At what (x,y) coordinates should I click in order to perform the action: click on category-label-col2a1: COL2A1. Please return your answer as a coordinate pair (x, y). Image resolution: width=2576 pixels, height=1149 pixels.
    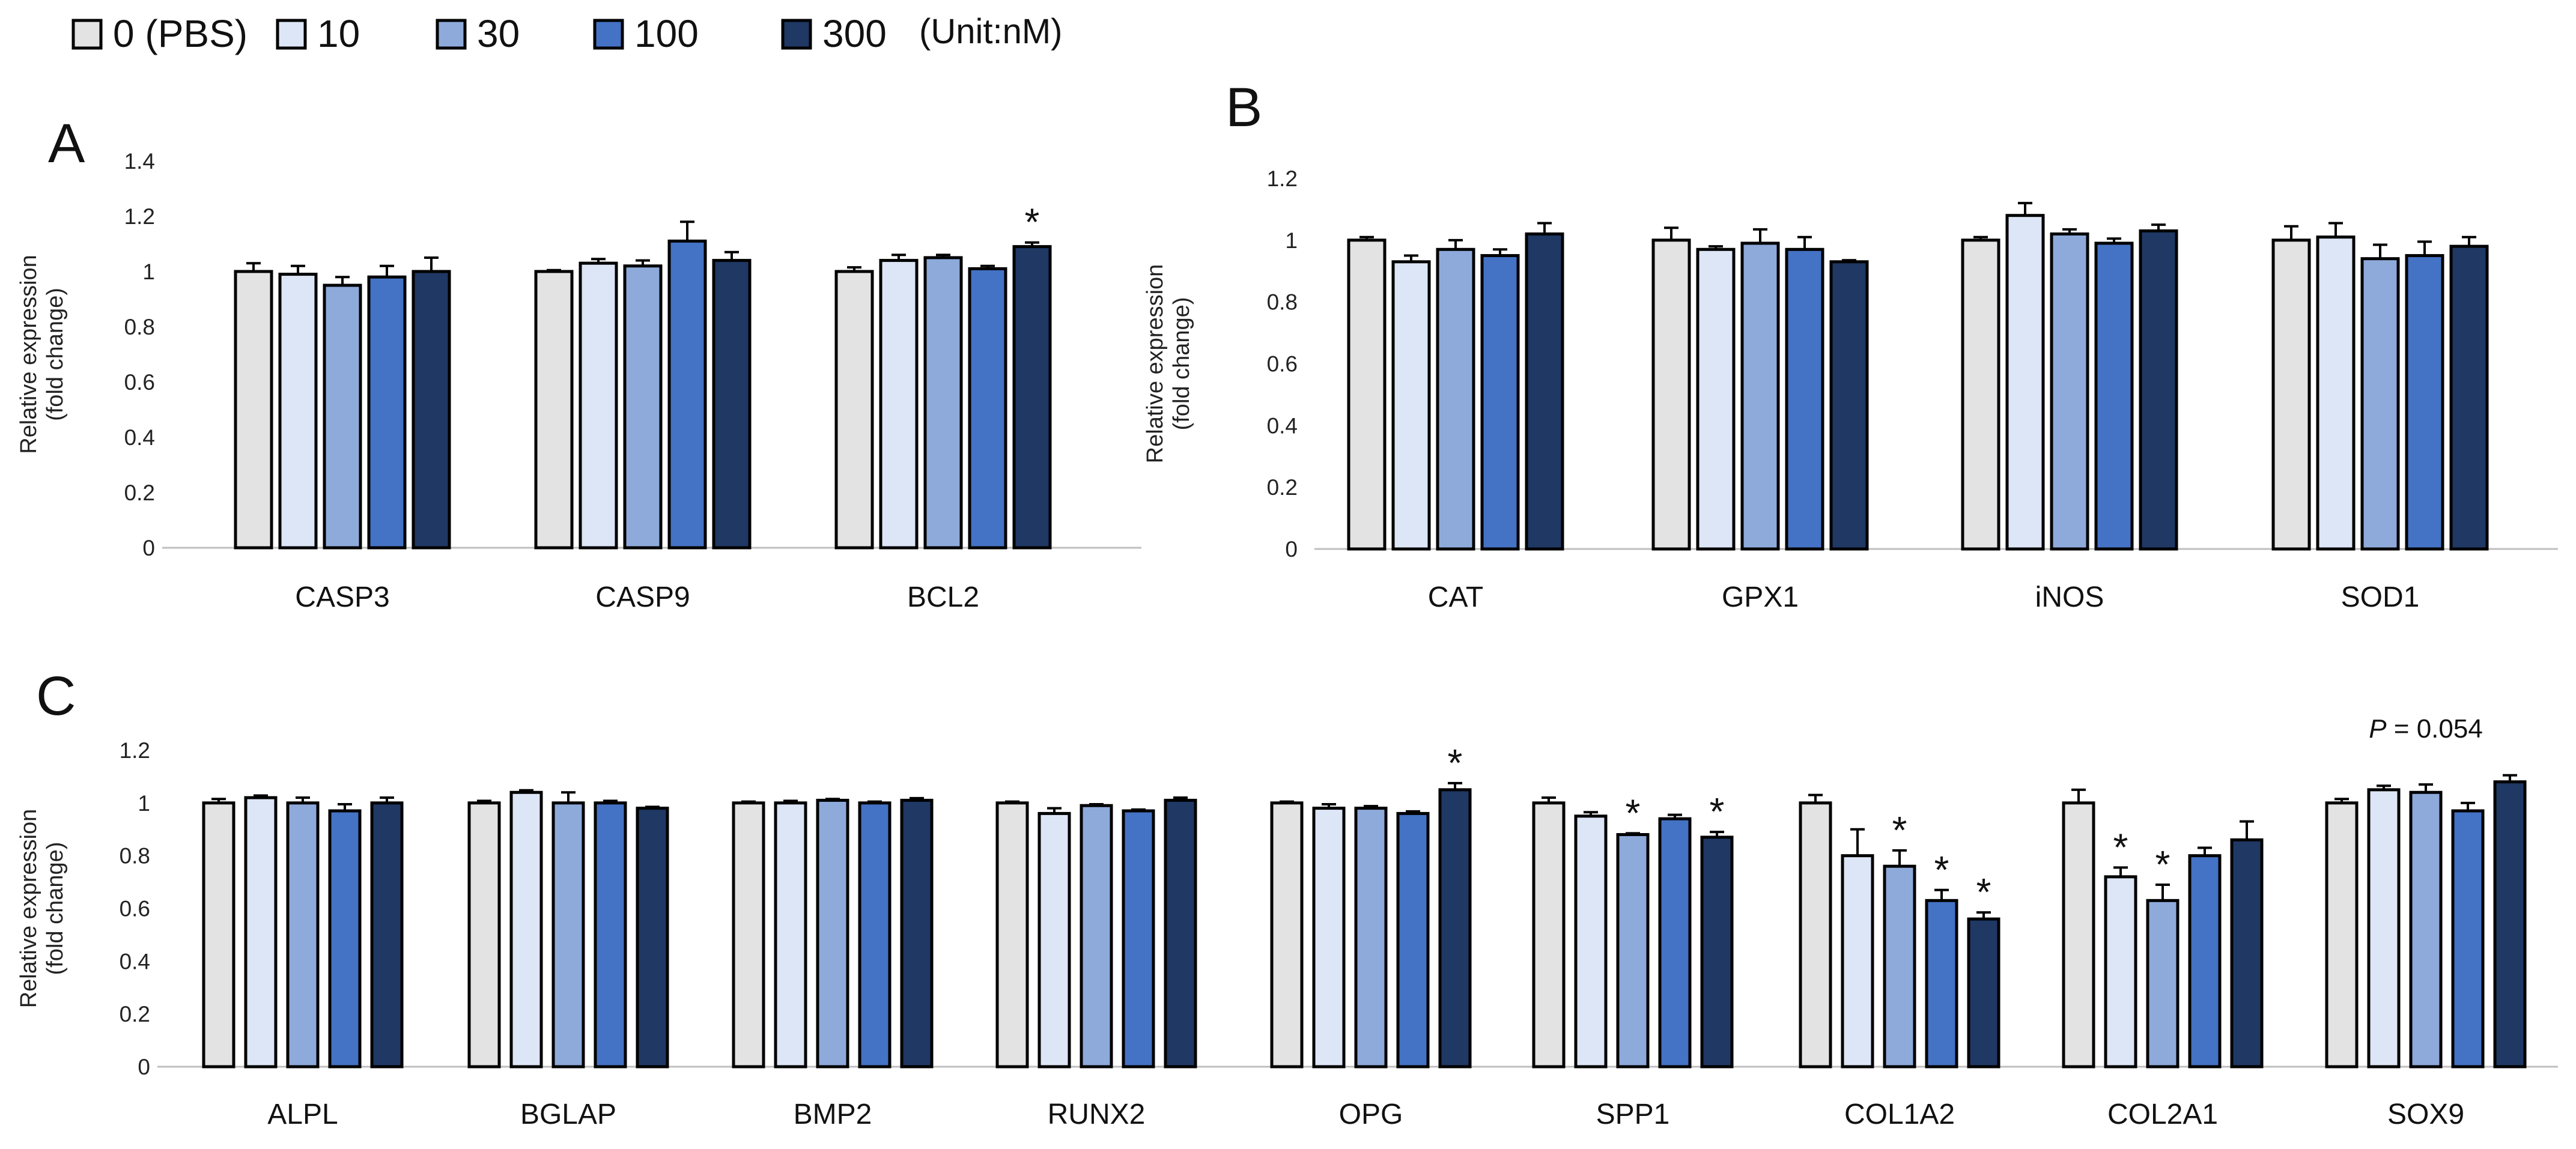
    Looking at the image, I should click on (2162, 1114).